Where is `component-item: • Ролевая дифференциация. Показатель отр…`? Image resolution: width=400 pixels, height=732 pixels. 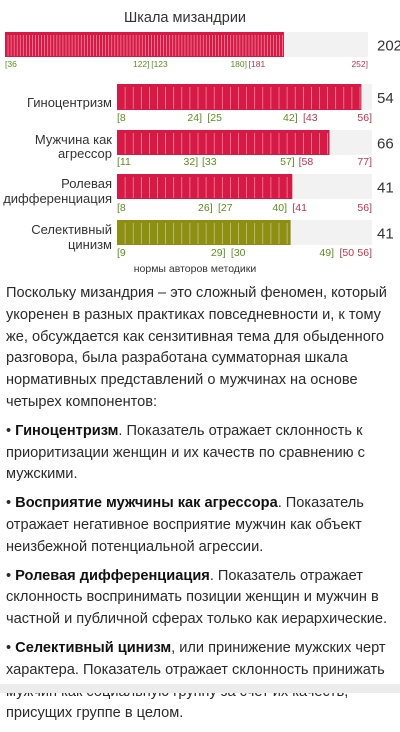 component-item: • Ролевая дифференциация. Показатель отр… is located at coordinates (197, 597).